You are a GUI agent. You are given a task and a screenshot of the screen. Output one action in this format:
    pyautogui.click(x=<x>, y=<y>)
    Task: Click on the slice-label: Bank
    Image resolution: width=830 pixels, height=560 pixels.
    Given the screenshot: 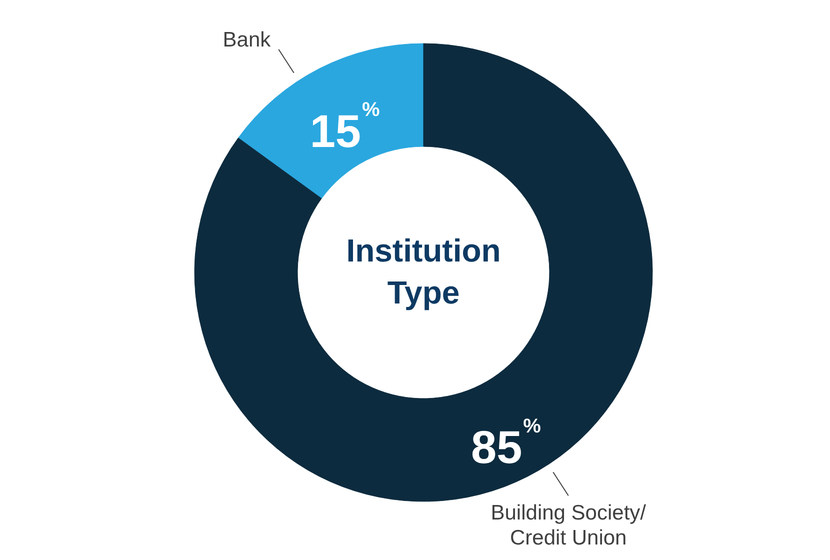 What is the action you would take?
    pyautogui.click(x=247, y=40)
    